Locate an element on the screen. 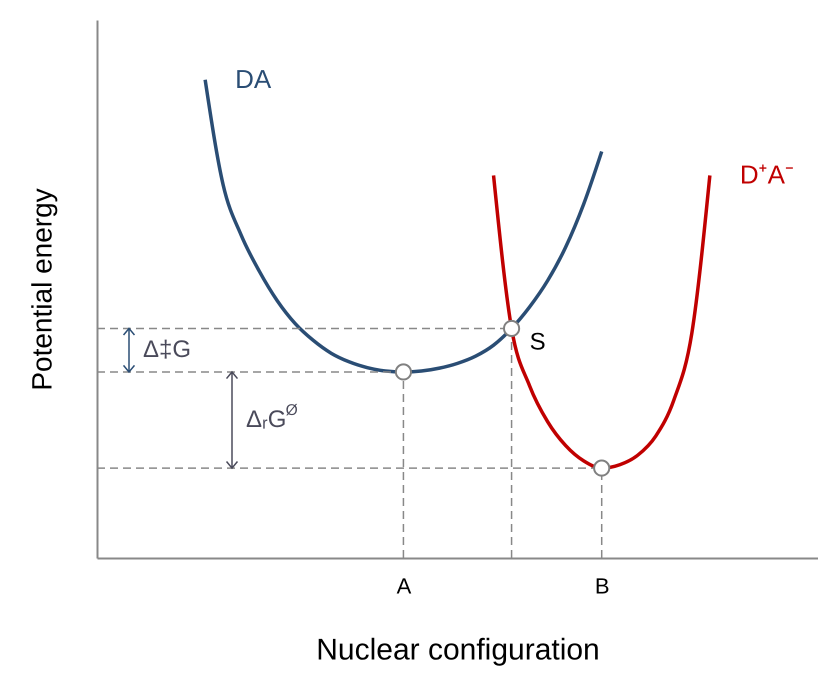 Image resolution: width=819 pixels, height=675 pixels. x-tick-label: B is located at coordinates (602, 586).